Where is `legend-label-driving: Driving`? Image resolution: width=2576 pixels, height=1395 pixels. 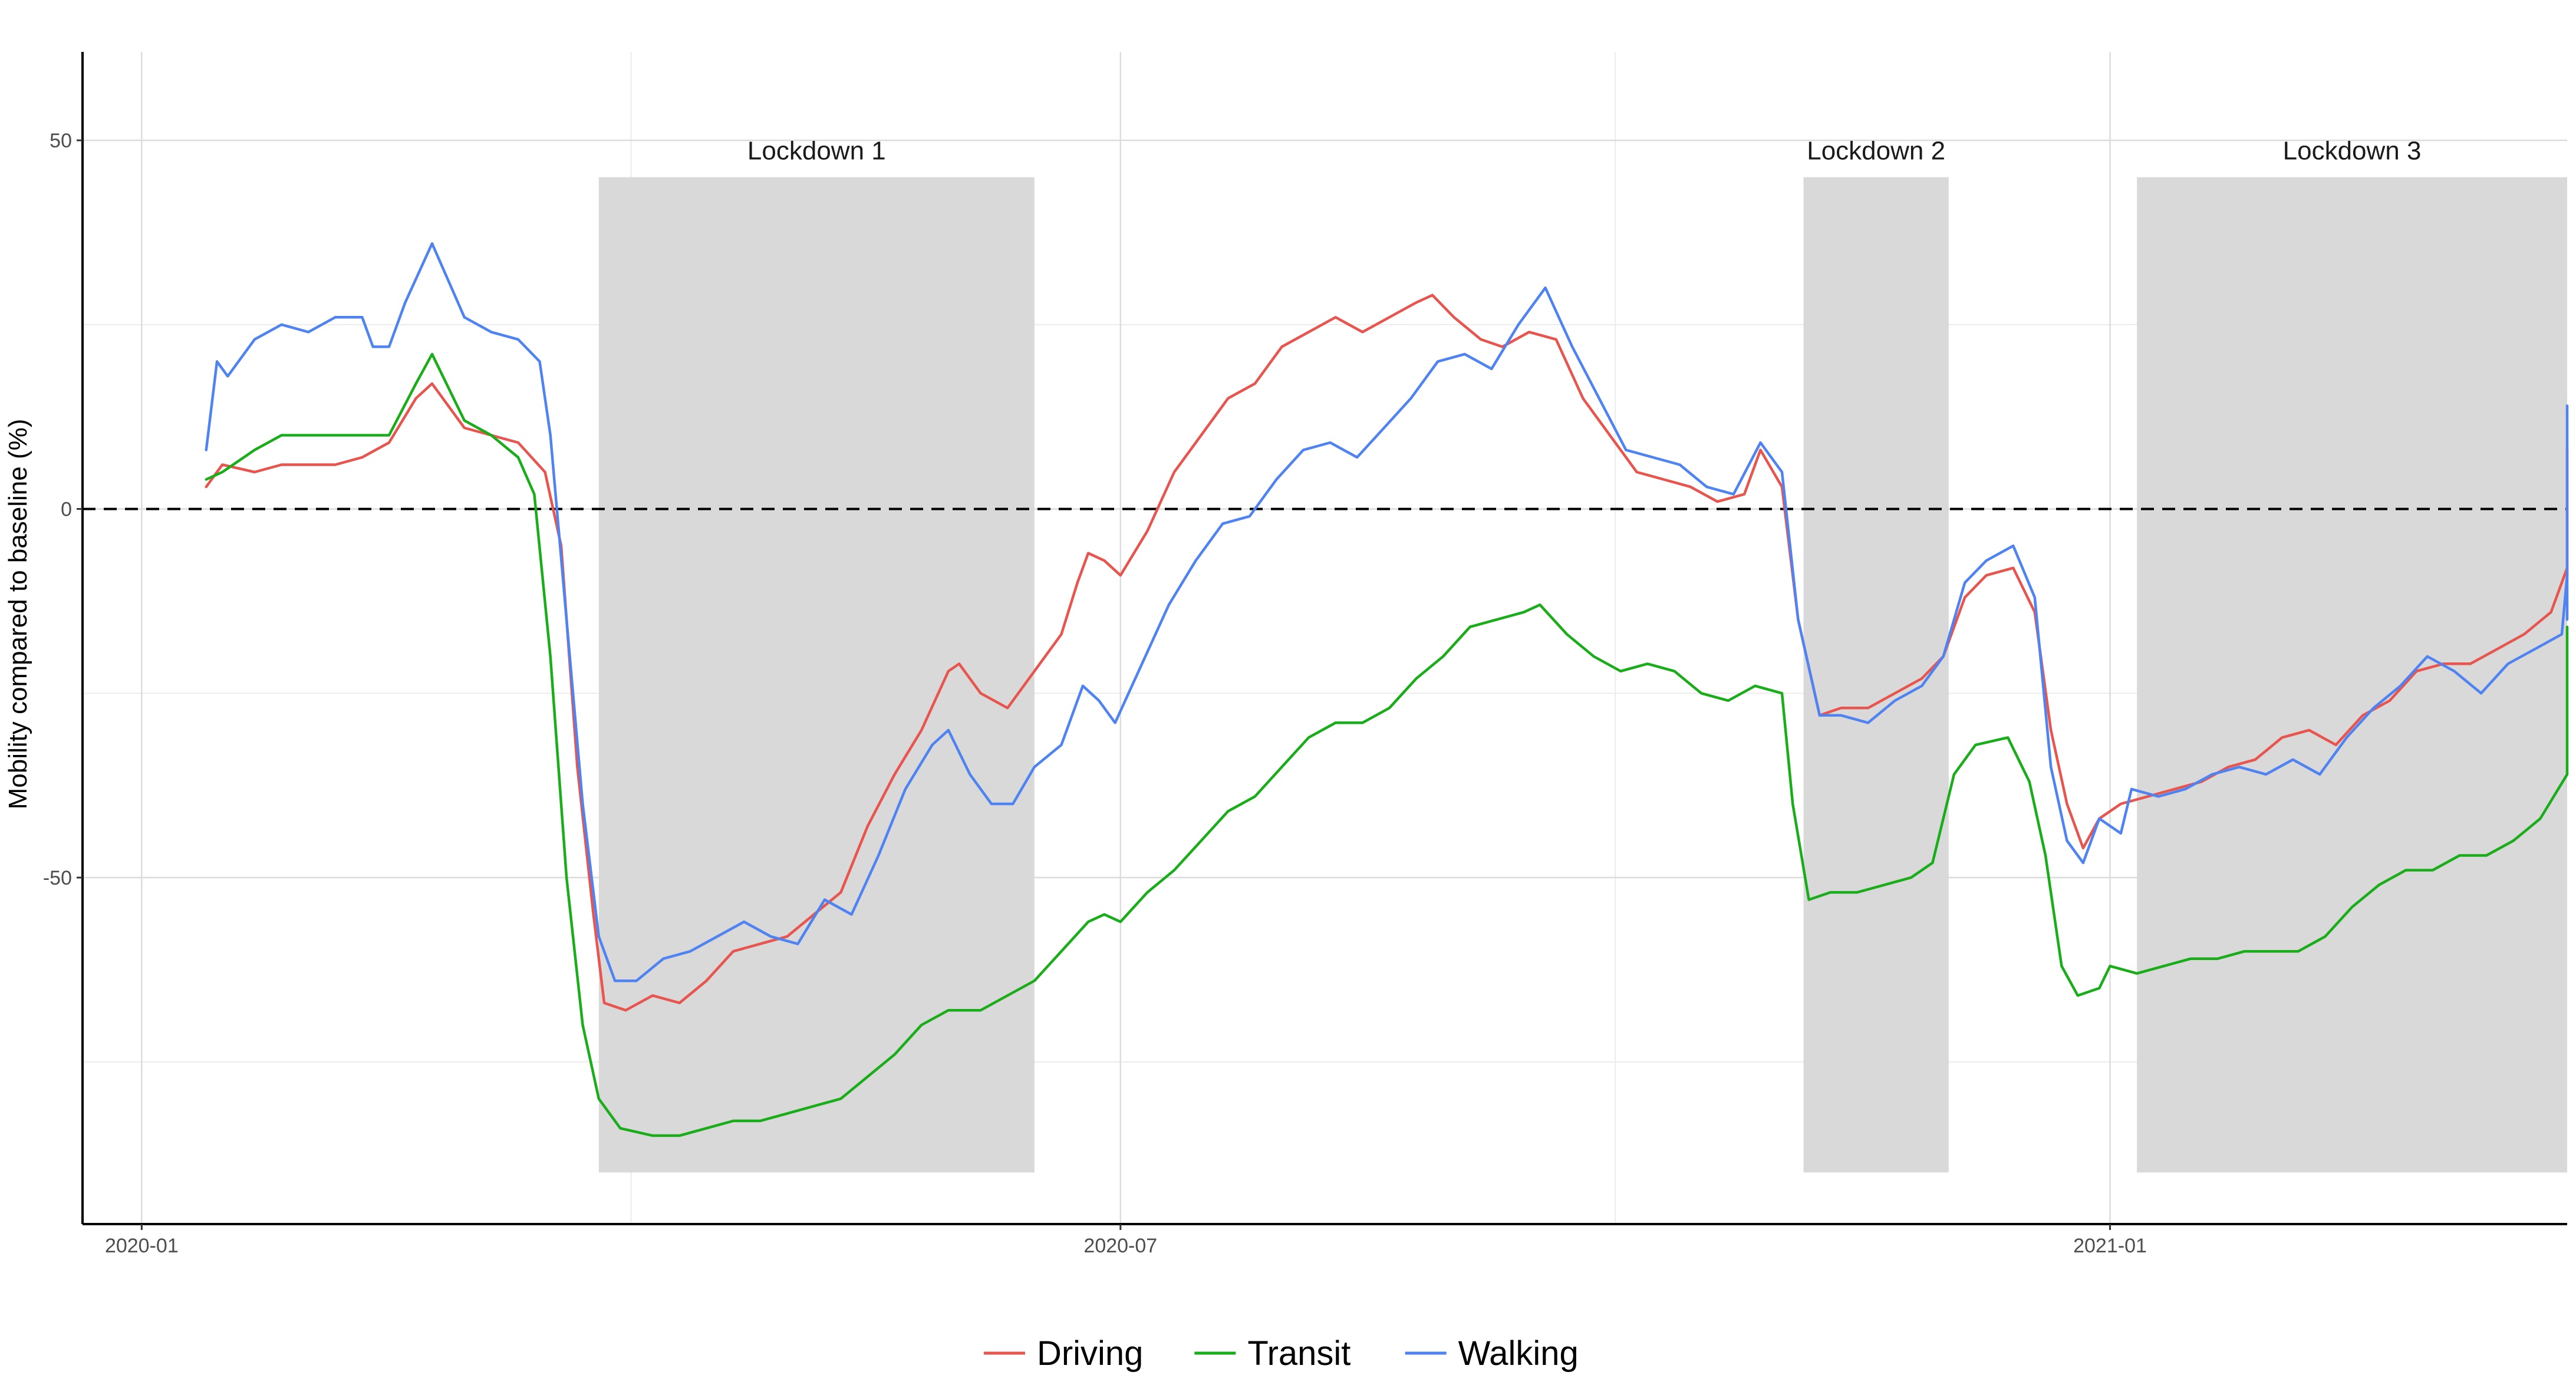
legend-label-driving: Driving is located at coordinates (1090, 1353).